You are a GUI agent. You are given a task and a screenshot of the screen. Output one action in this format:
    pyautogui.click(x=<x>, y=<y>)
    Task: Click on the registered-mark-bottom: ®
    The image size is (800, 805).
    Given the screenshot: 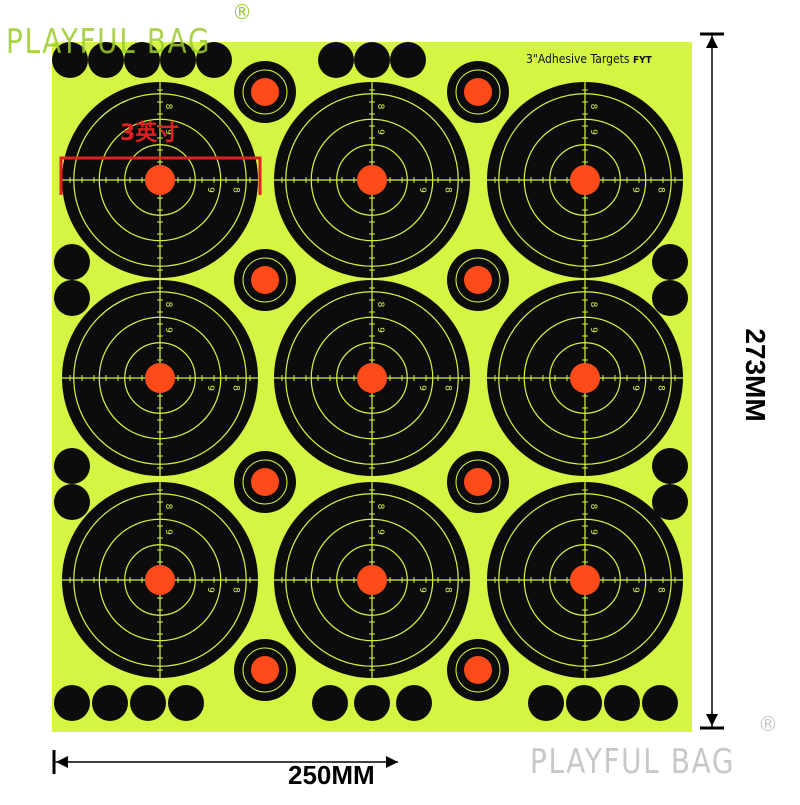 What is the action you would take?
    pyautogui.click(x=768, y=724)
    